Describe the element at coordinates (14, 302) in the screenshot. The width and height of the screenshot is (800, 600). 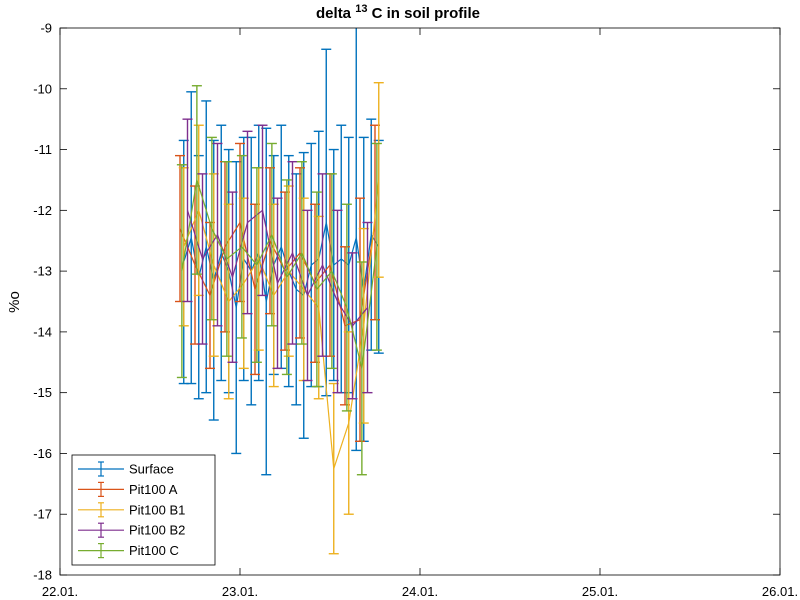
I see `y-axis-label: %o` at that location.